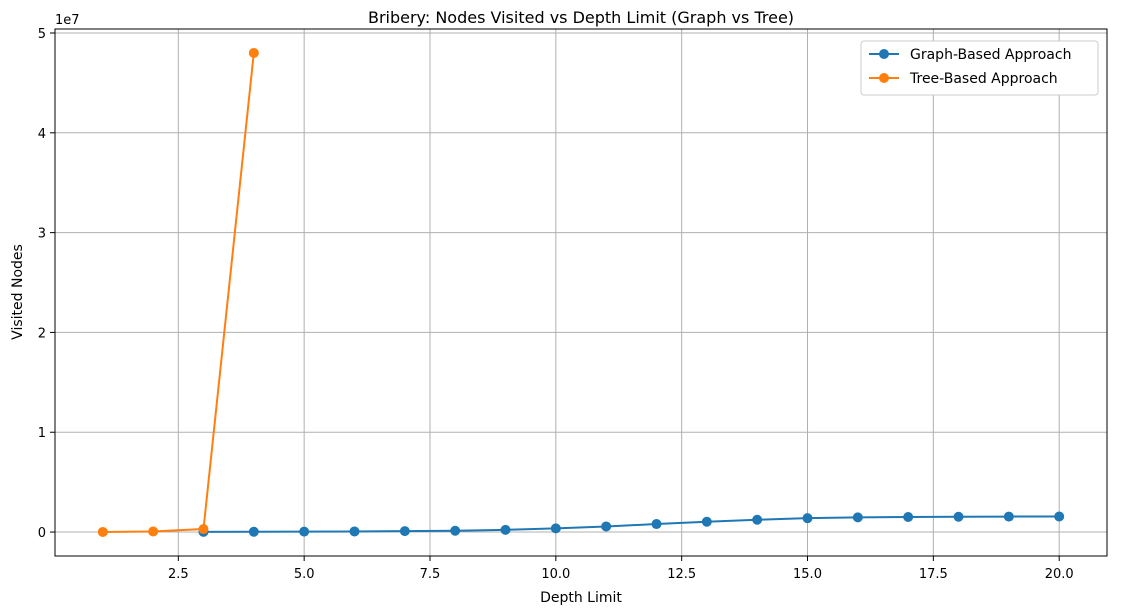 This screenshot has height=614, width=1136. What do you see at coordinates (1059, 574) in the screenshot?
I see `x-tick-label: 20.0` at bounding box center [1059, 574].